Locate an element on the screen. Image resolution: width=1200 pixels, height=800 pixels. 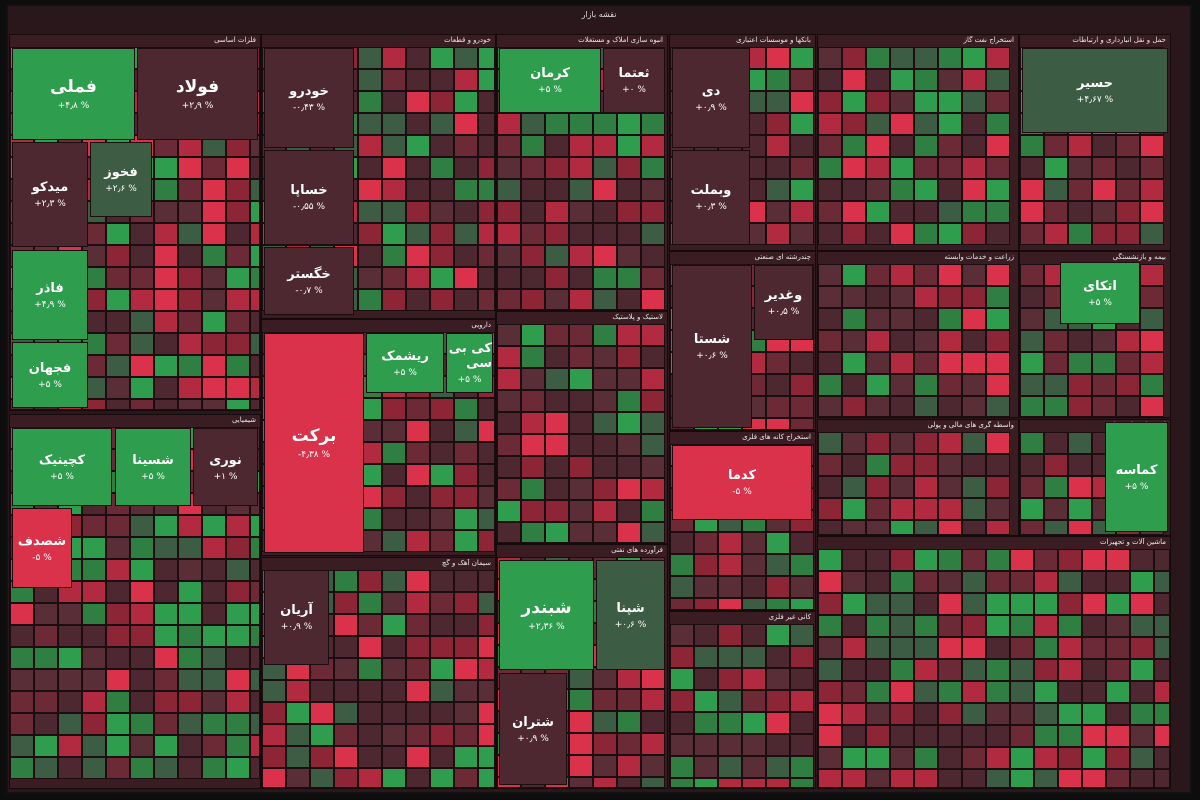
sector-title: استخراج نفت گاز is located at coordinates (988, 40).